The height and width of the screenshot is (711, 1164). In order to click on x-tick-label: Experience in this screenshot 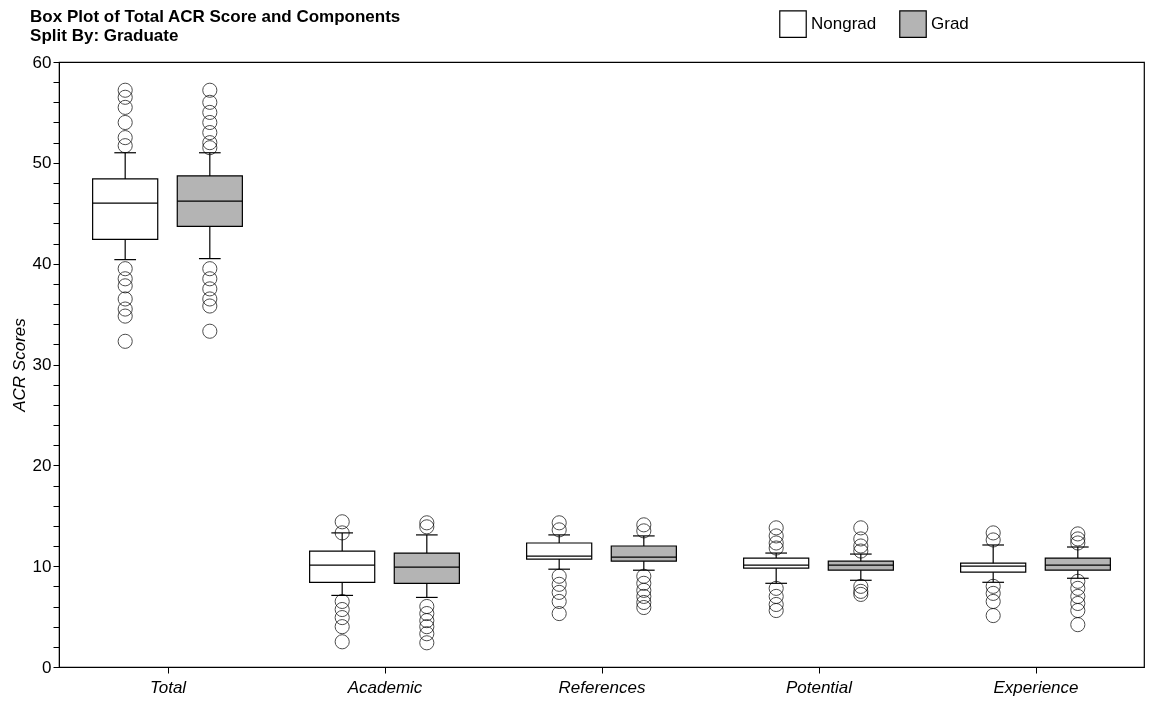, I will do `click(1036, 687)`.